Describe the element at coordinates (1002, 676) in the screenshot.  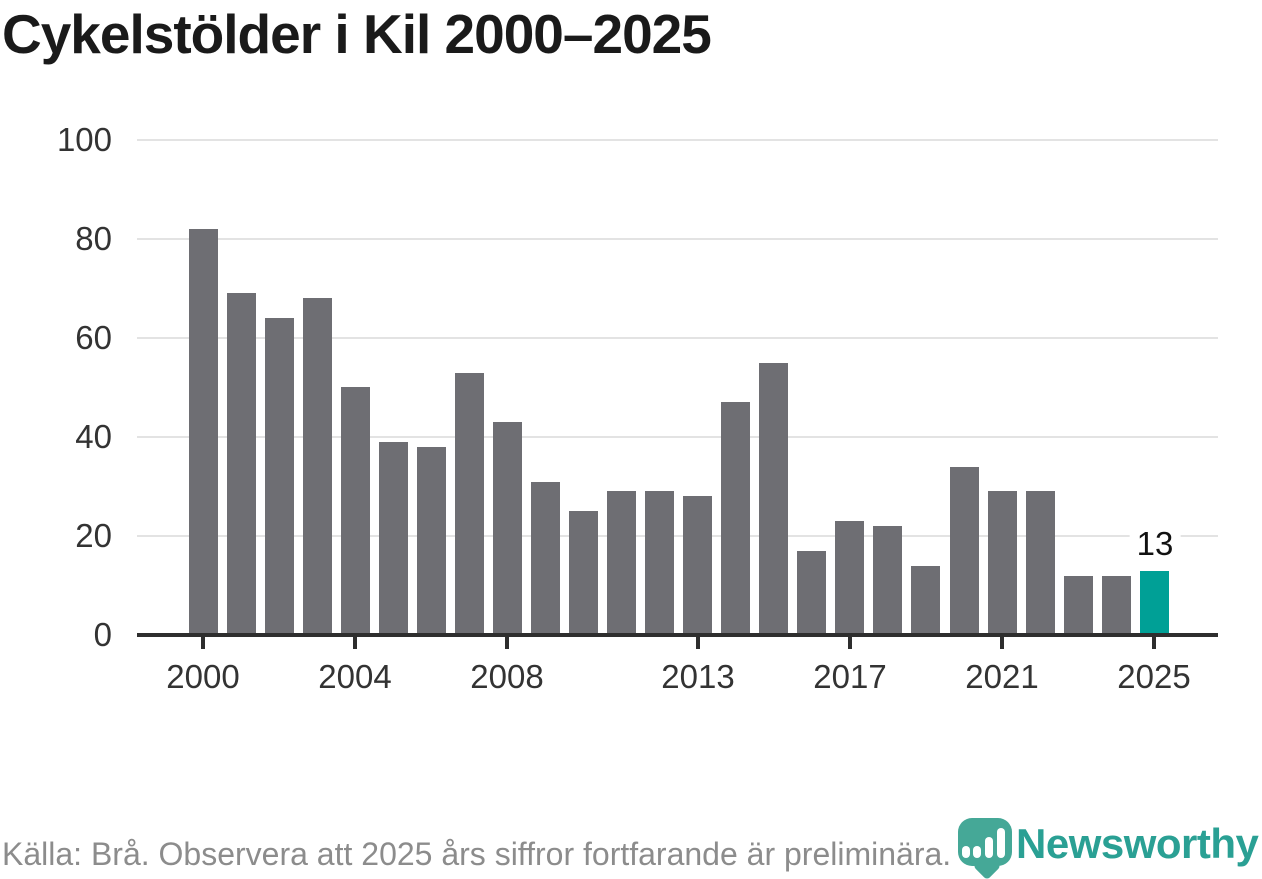
I see `x-tick-label-2021: 2021` at that location.